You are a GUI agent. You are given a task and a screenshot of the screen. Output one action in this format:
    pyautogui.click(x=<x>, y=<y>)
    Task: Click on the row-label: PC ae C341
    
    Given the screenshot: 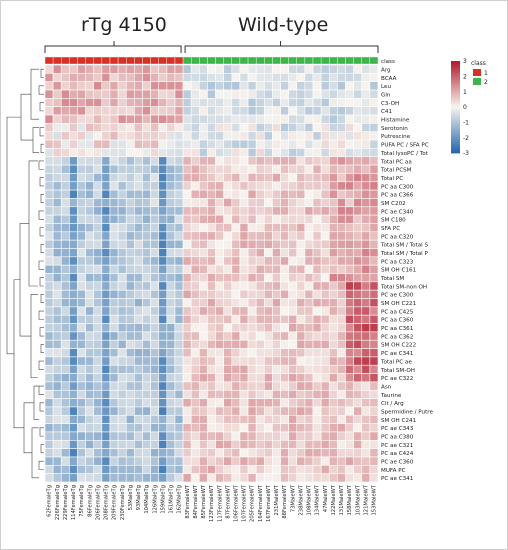 What is the action you would take?
    pyautogui.click(x=397, y=354)
    